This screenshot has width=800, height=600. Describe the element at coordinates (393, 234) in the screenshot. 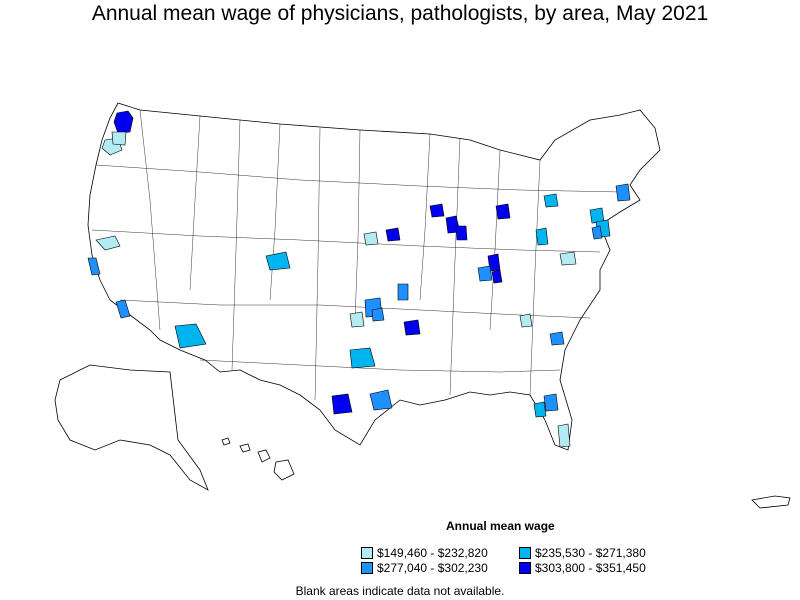

I see `region-des-moines` at that location.